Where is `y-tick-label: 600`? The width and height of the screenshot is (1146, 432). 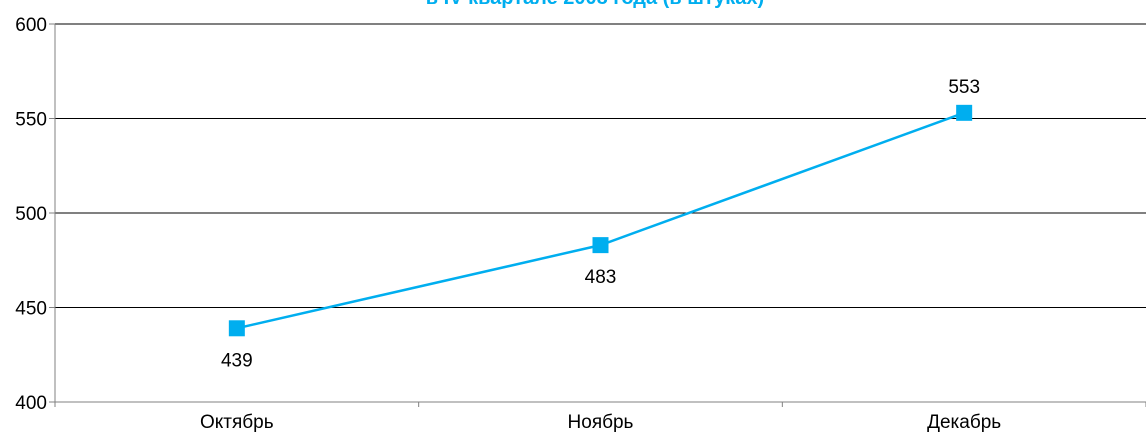
y-tick-label: 600 is located at coordinates (31, 25).